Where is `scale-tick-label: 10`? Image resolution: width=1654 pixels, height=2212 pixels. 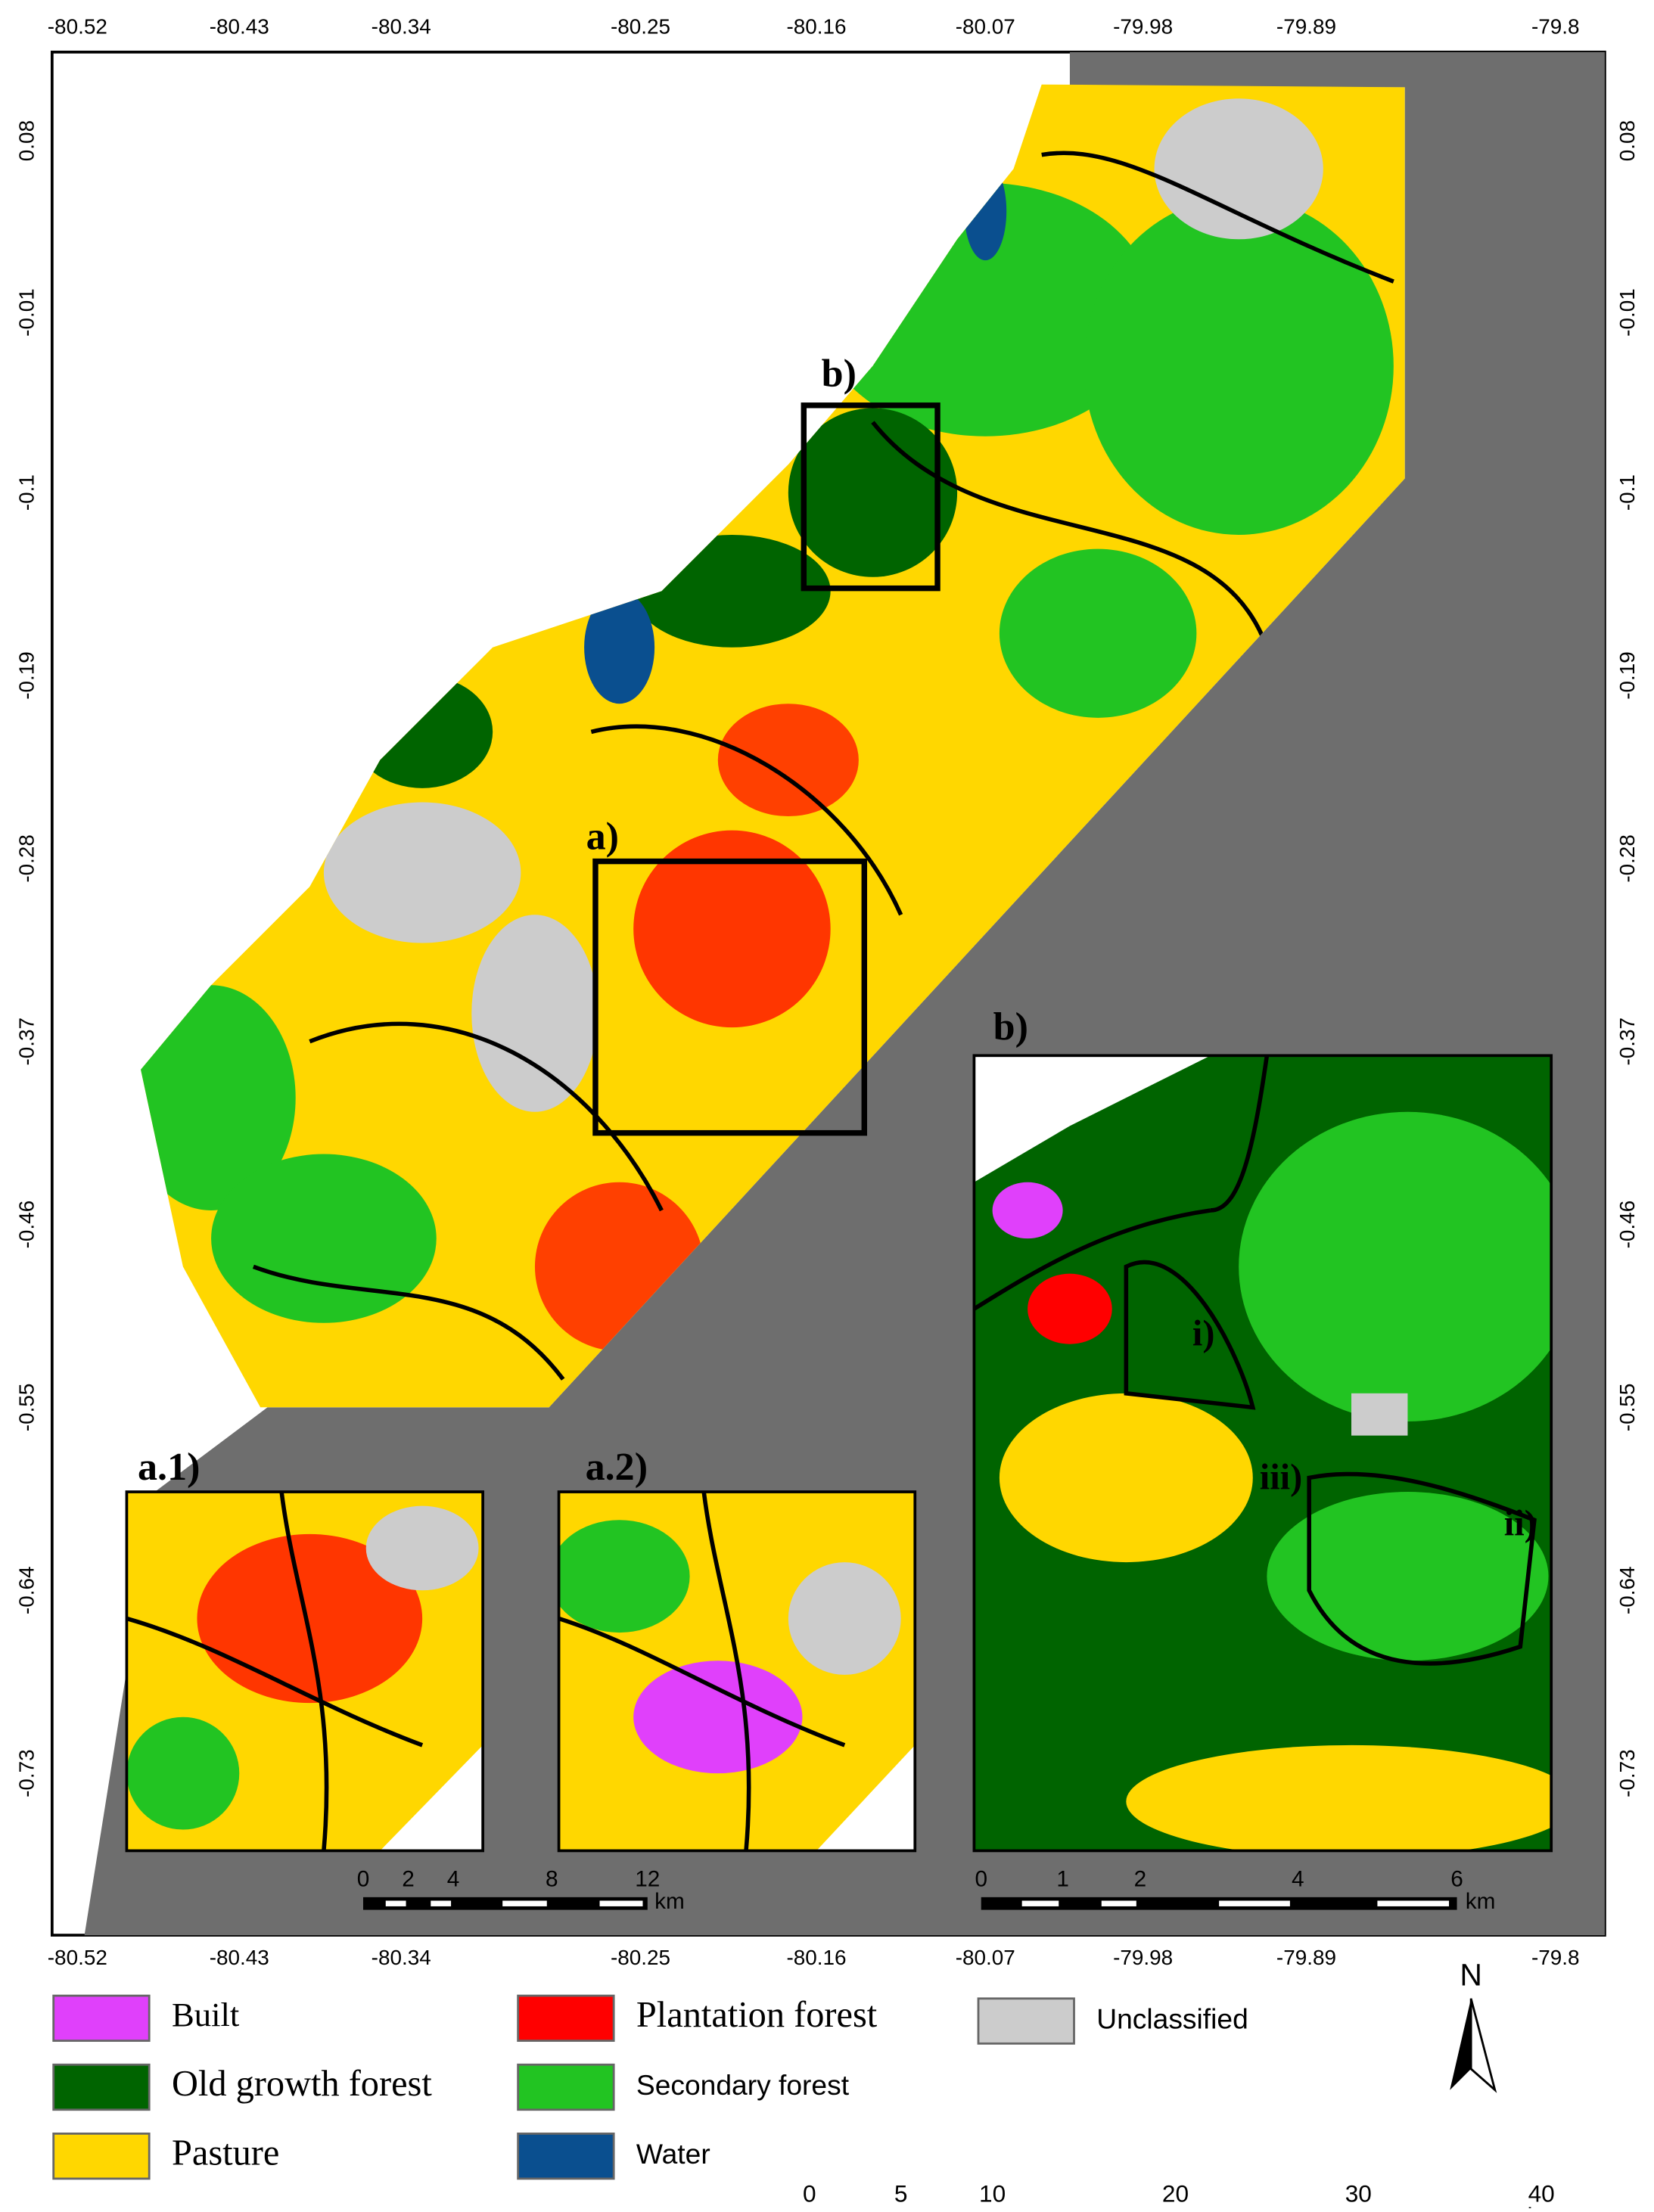
scale-tick-label: 10 is located at coordinates (992, 2193).